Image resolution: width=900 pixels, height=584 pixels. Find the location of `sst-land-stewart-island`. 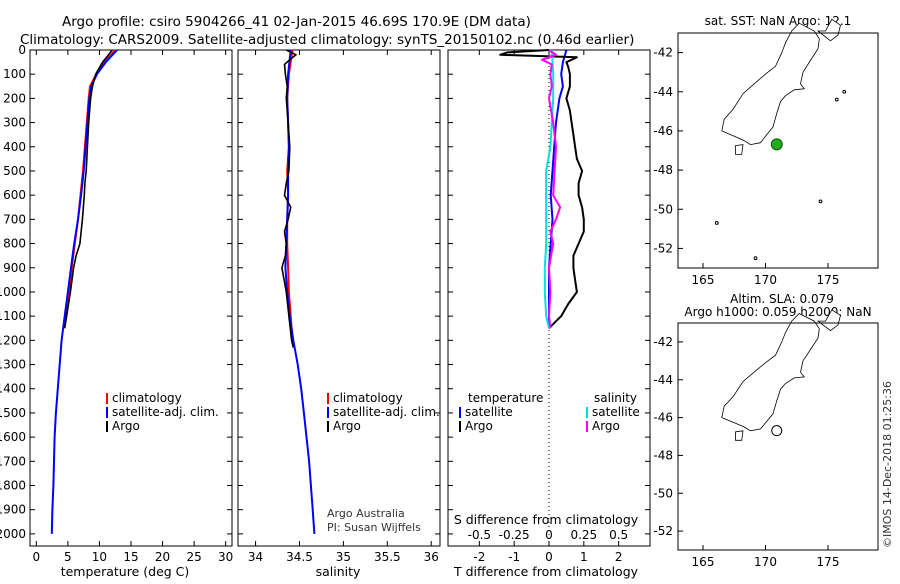

sst-land-stewart-island is located at coordinates (739, 149).